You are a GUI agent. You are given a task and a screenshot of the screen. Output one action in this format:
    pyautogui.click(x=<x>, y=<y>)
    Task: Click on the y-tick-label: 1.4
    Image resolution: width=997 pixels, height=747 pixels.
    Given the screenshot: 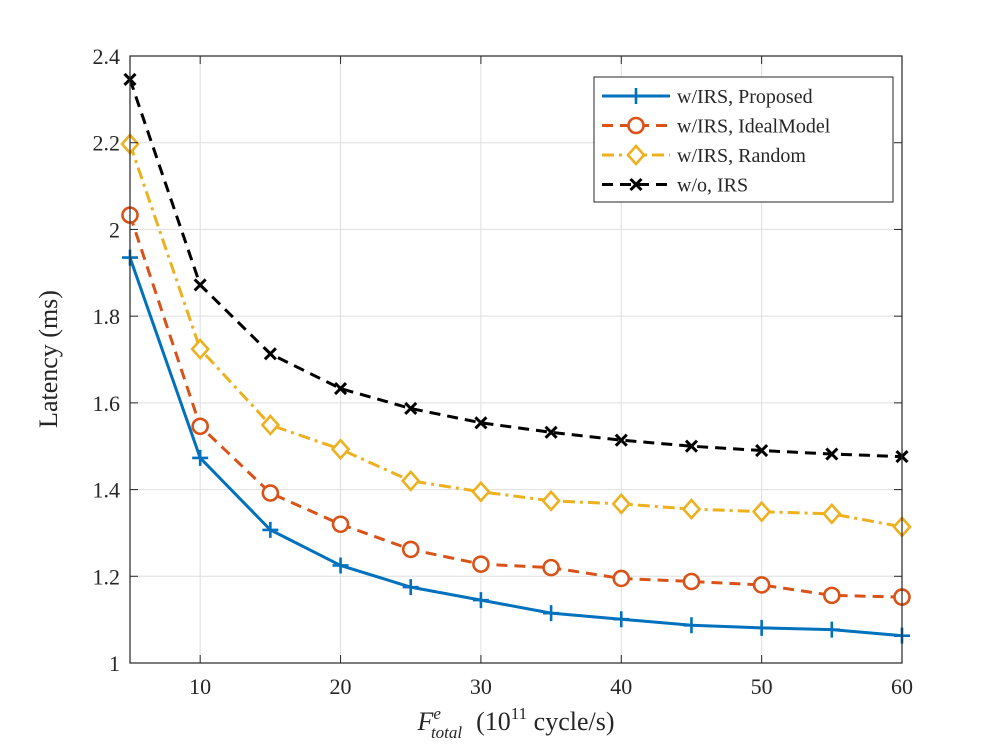 What is the action you would take?
    pyautogui.click(x=107, y=490)
    